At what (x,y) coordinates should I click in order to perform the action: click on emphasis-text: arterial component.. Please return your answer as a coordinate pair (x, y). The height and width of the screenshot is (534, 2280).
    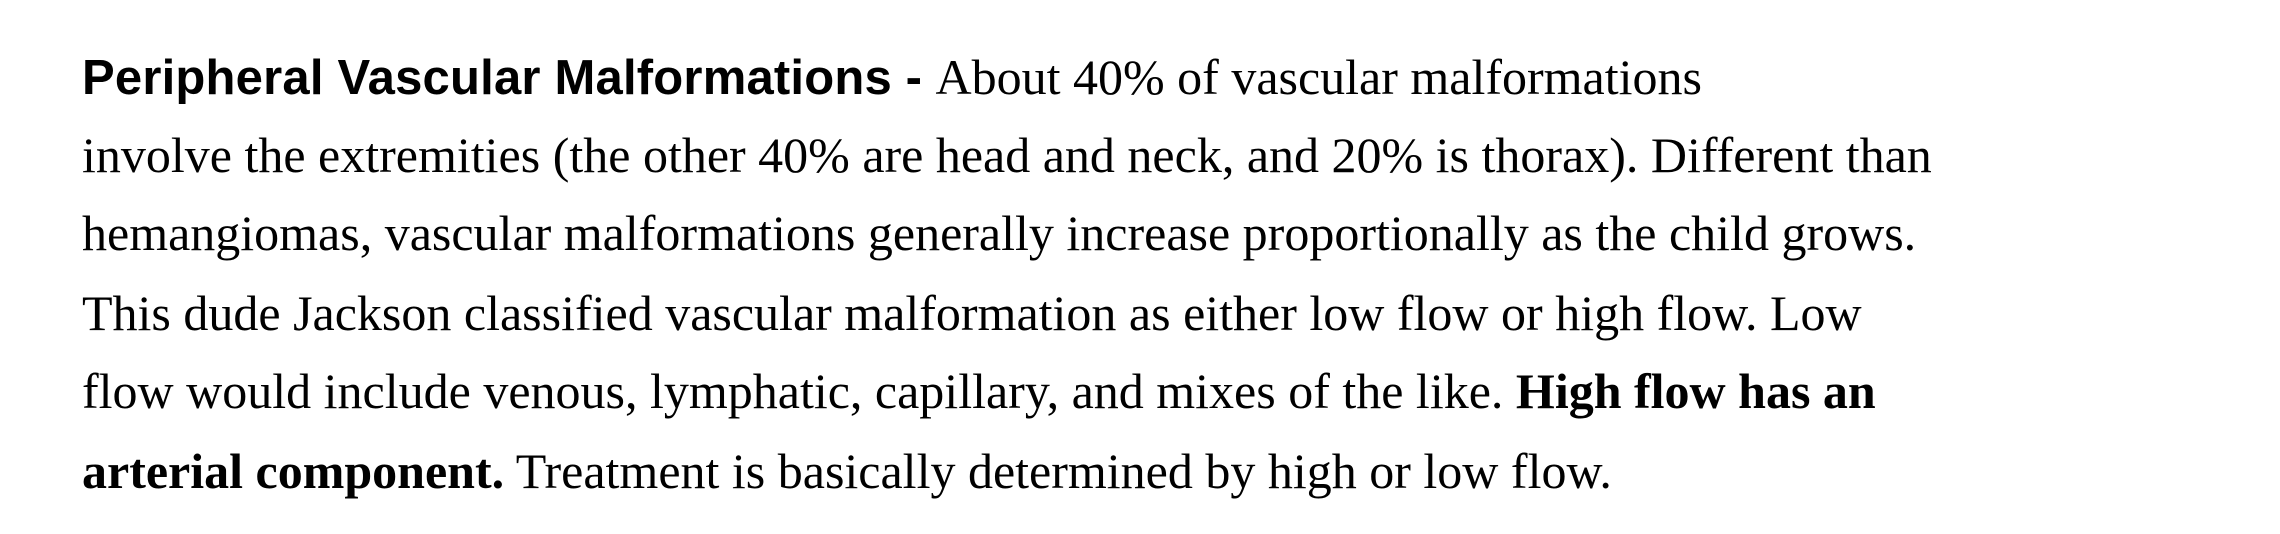
    Looking at the image, I should click on (293, 471).